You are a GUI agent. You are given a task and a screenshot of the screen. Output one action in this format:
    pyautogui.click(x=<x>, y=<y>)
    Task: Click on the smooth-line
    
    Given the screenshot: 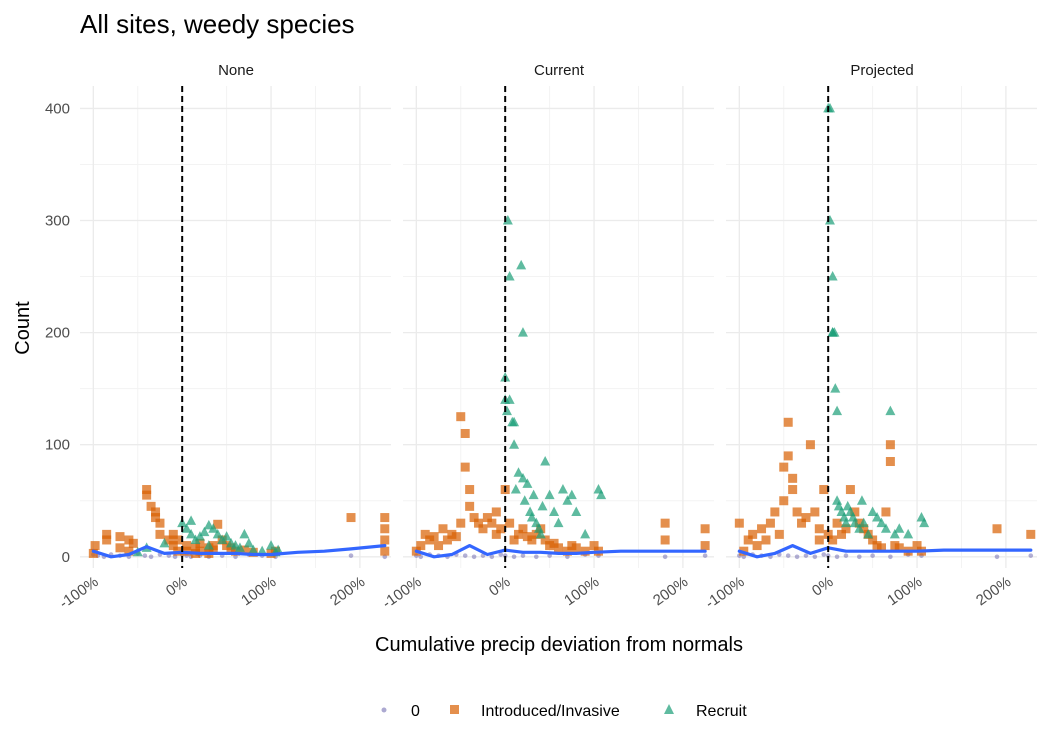 What is the action you would take?
    pyautogui.click(x=239, y=551)
    